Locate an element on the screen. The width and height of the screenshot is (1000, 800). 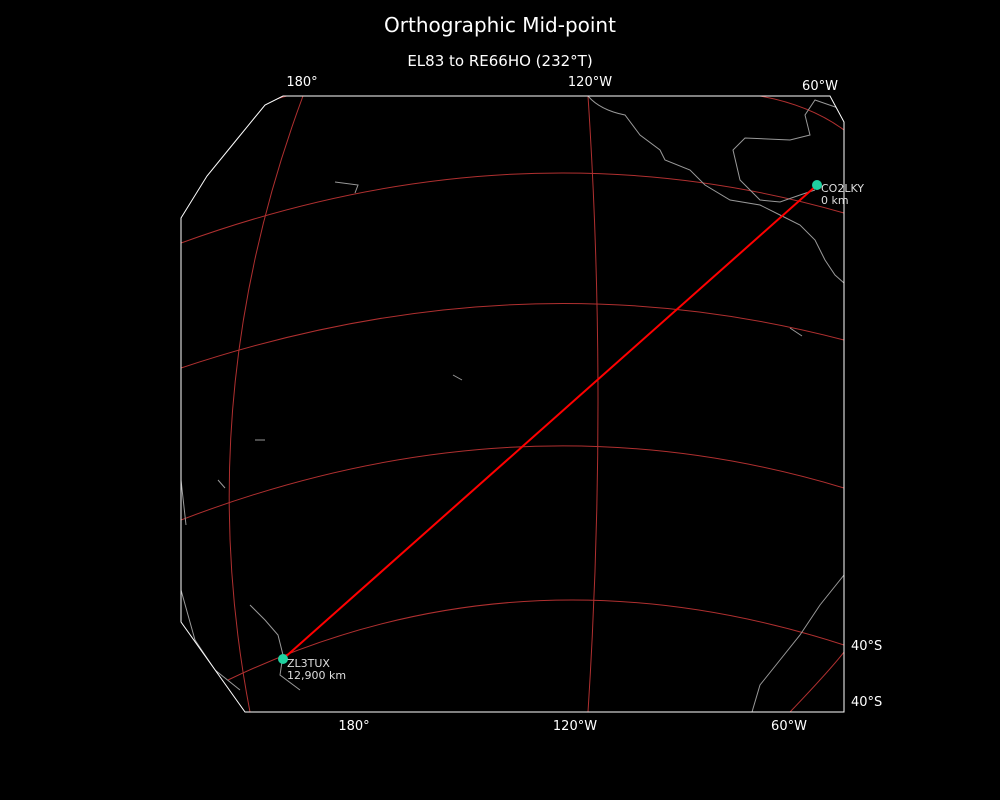
tick-top-180: 180° is located at coordinates (301, 82).